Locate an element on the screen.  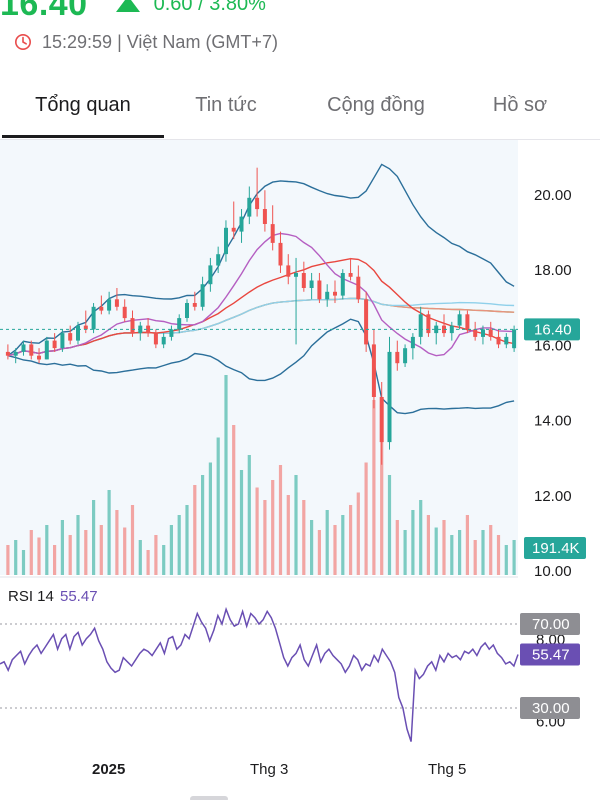
volume-badge is located at coordinates (555, 548).